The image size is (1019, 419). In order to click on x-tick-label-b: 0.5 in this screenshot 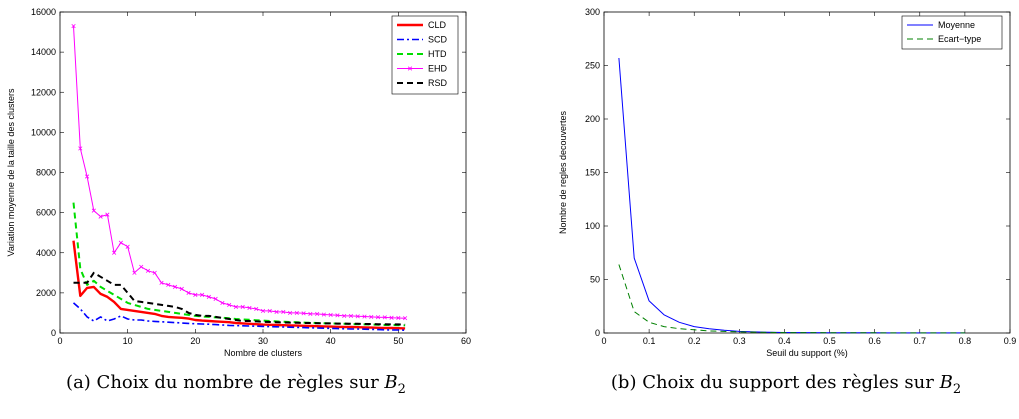, I will do `click(829, 341)`.